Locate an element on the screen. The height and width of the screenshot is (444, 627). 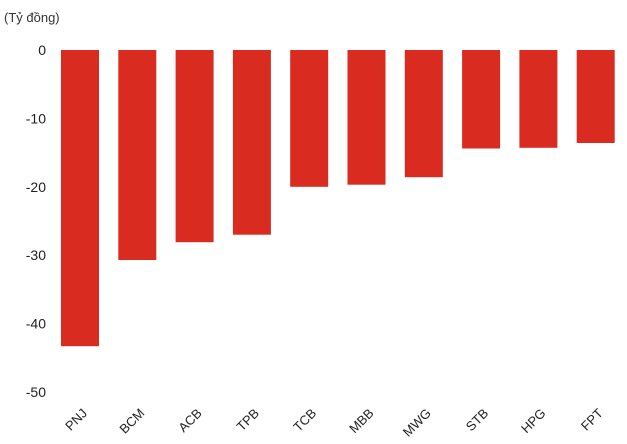
y-tick-label: -20 is located at coordinates (36, 187).